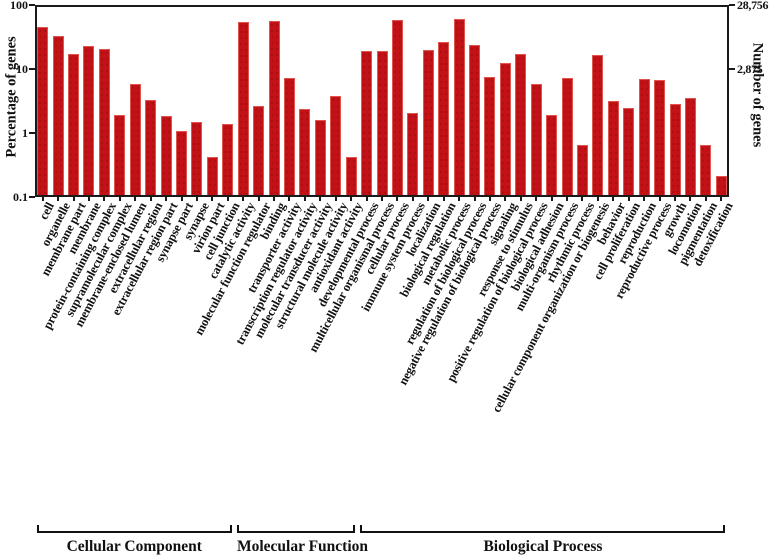  Describe the element at coordinates (302, 546) in the screenshot. I see `group-label: Molecular Function` at that location.